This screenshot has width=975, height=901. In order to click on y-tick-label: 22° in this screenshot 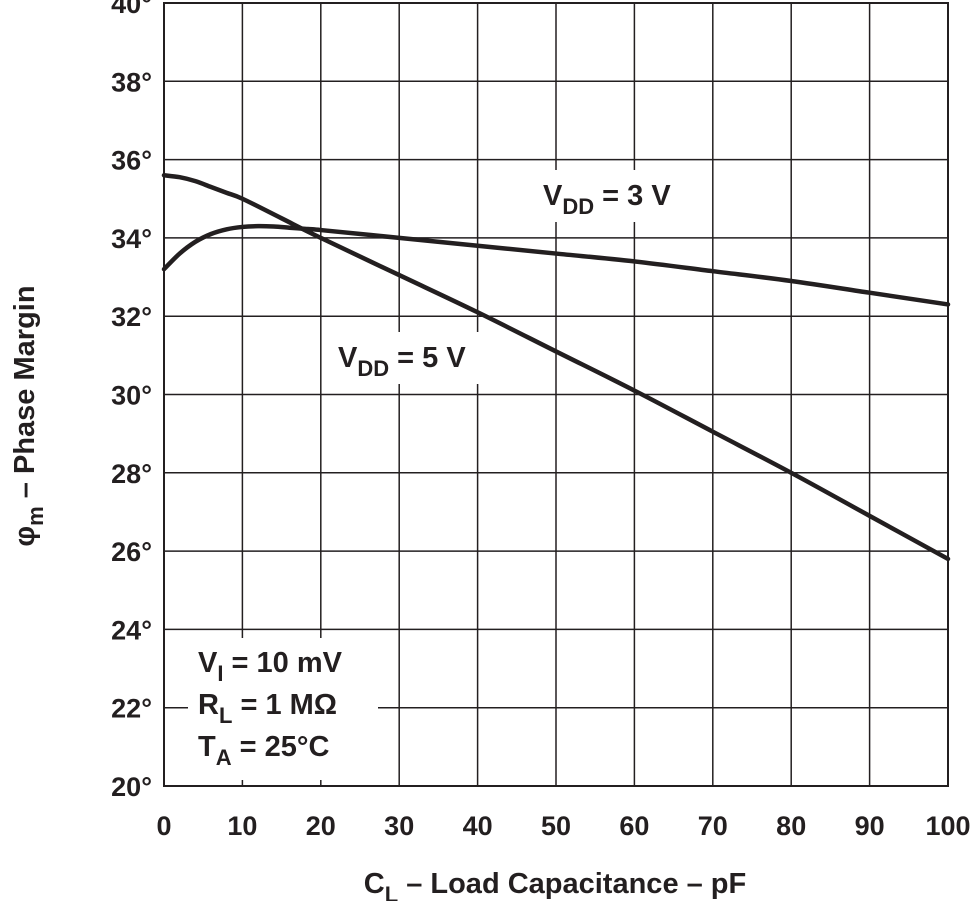, I will do `click(131, 709)`.